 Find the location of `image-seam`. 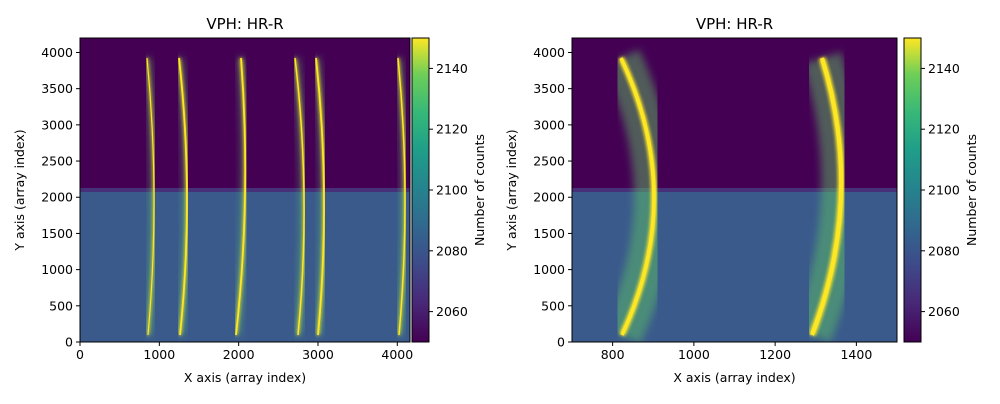

image-seam is located at coordinates (734, 190).